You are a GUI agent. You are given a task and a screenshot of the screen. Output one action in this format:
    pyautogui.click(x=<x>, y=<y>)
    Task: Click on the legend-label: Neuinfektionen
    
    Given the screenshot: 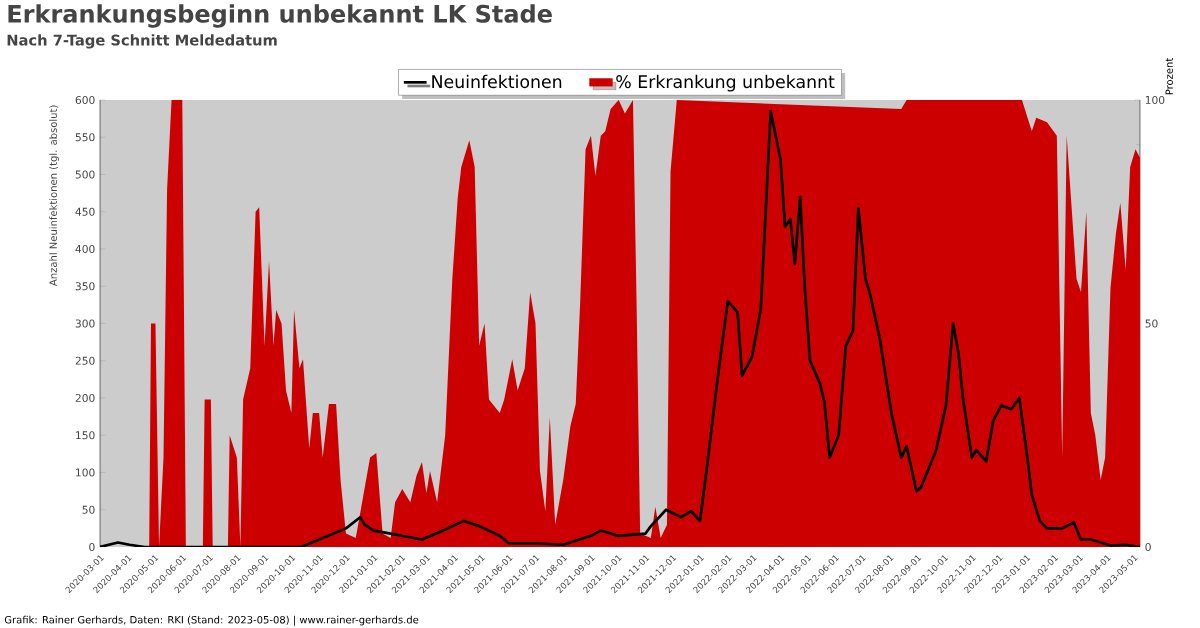 What is the action you would take?
    pyautogui.click(x=497, y=81)
    